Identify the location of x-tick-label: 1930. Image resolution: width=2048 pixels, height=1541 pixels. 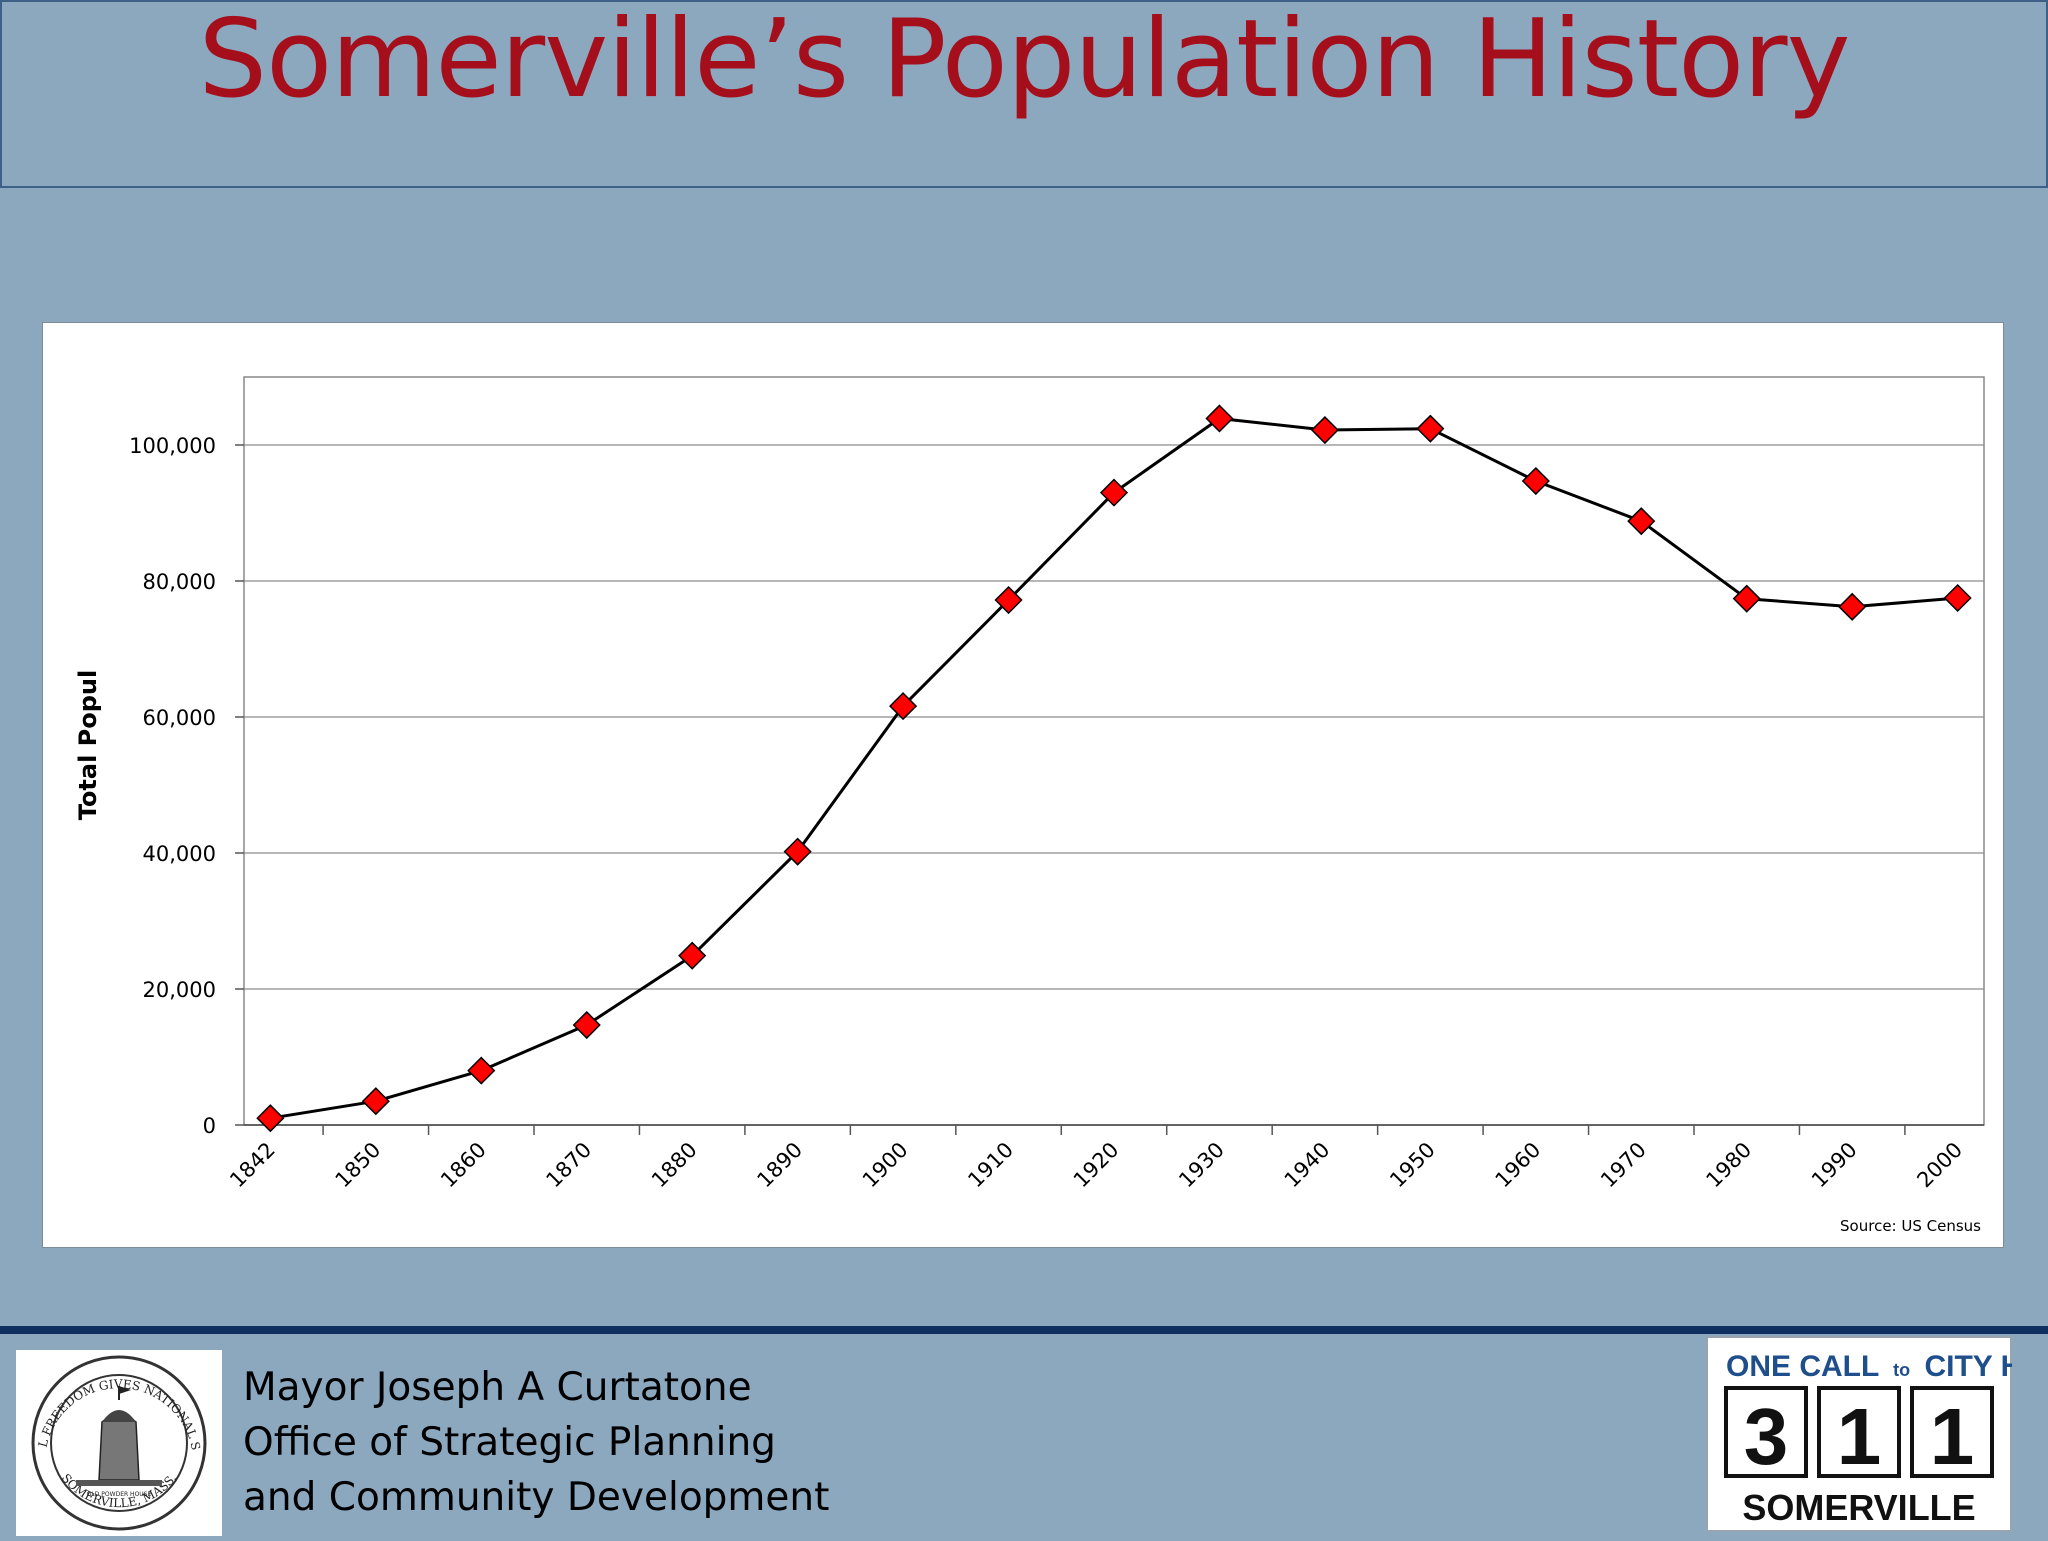
(1201, 1165).